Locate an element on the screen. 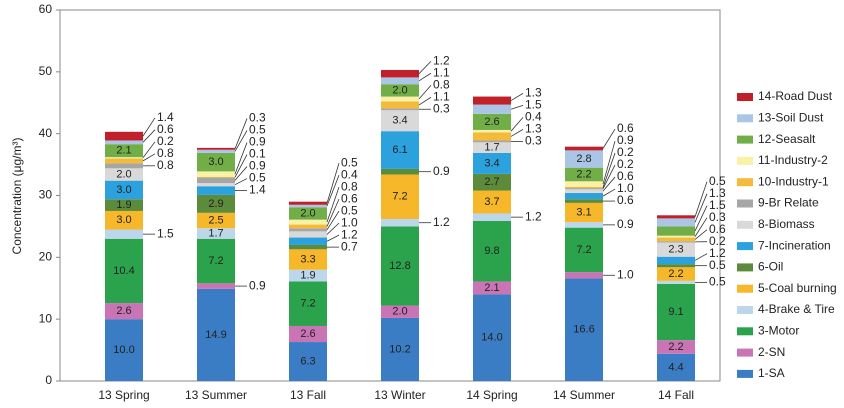  data-label: 1.0 is located at coordinates (625, 188).